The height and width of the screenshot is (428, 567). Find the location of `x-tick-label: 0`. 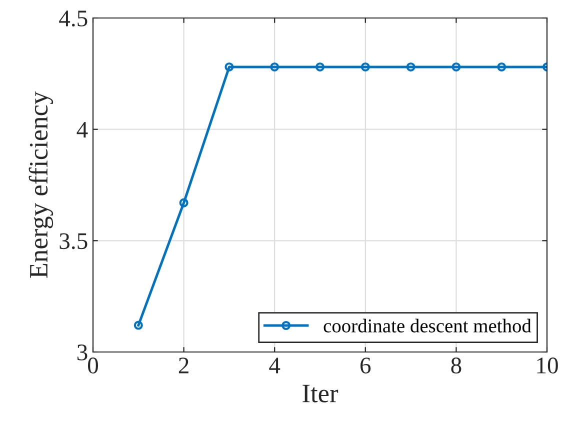

x-tick-label: 0 is located at coordinates (93, 366).